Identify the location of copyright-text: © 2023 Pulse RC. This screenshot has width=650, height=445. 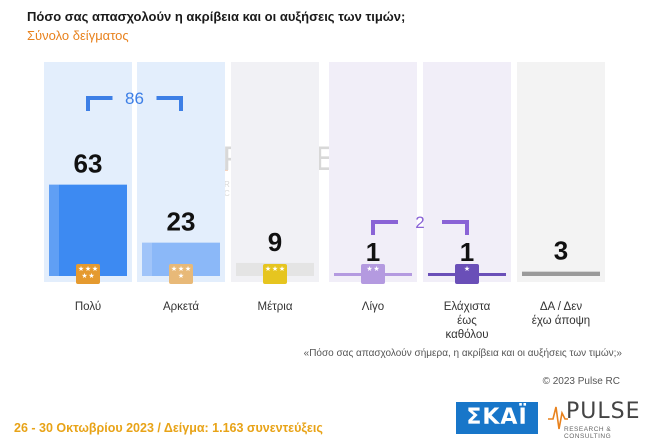
(581, 381).